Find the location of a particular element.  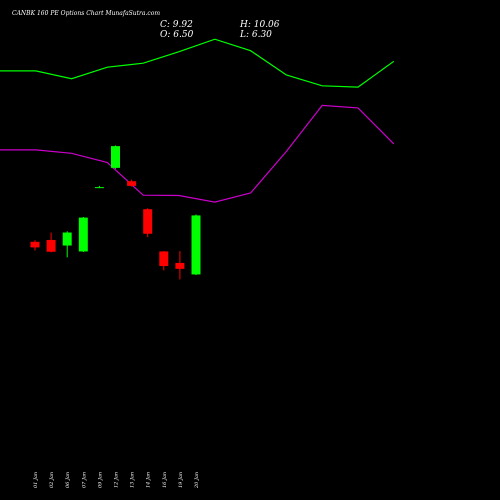

x-tick-label: 16 Jan is located at coordinates (165, 480).